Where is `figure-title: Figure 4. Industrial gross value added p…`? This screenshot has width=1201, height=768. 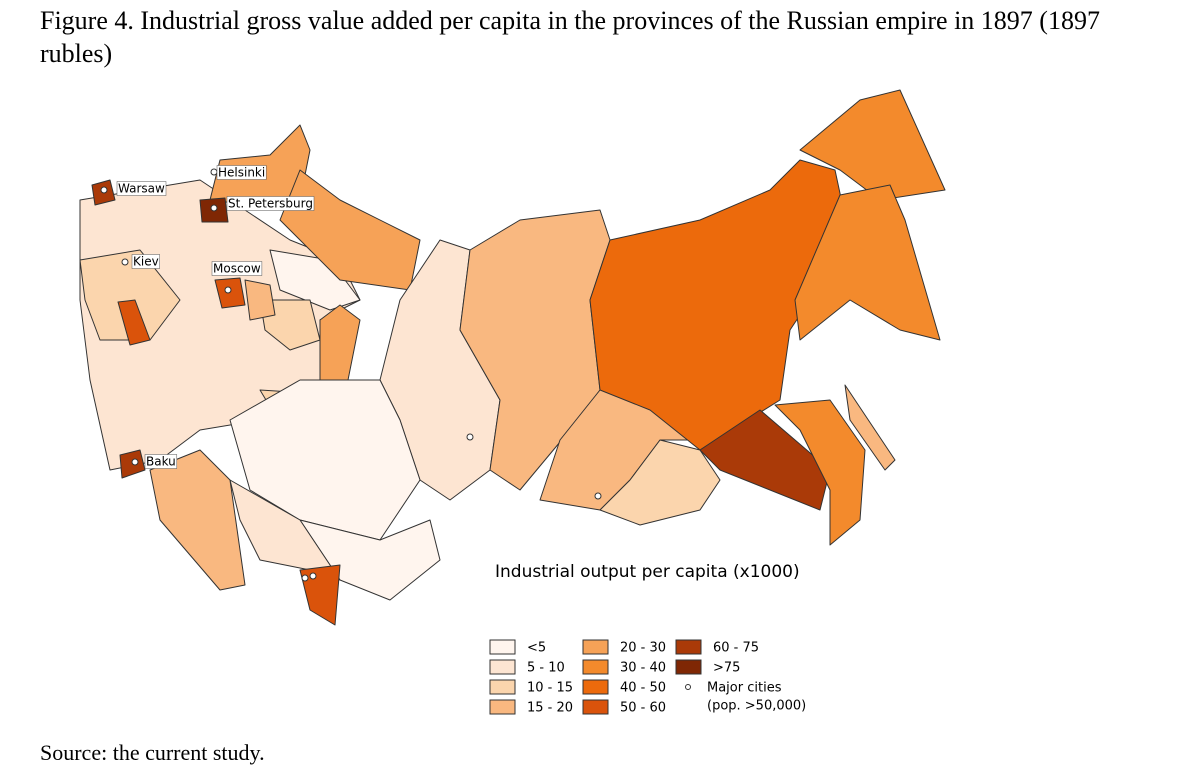 figure-title: Figure 4. Industrial gross value added p… is located at coordinates (570, 37).